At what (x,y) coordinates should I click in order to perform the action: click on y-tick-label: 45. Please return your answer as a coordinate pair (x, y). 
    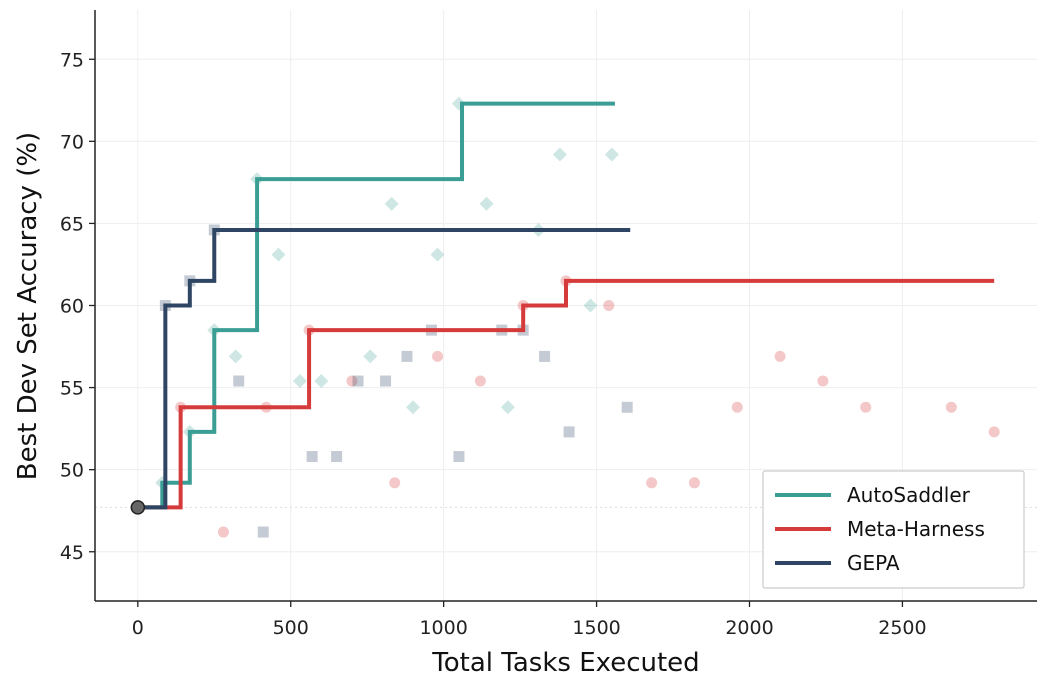
    Looking at the image, I should click on (72, 553).